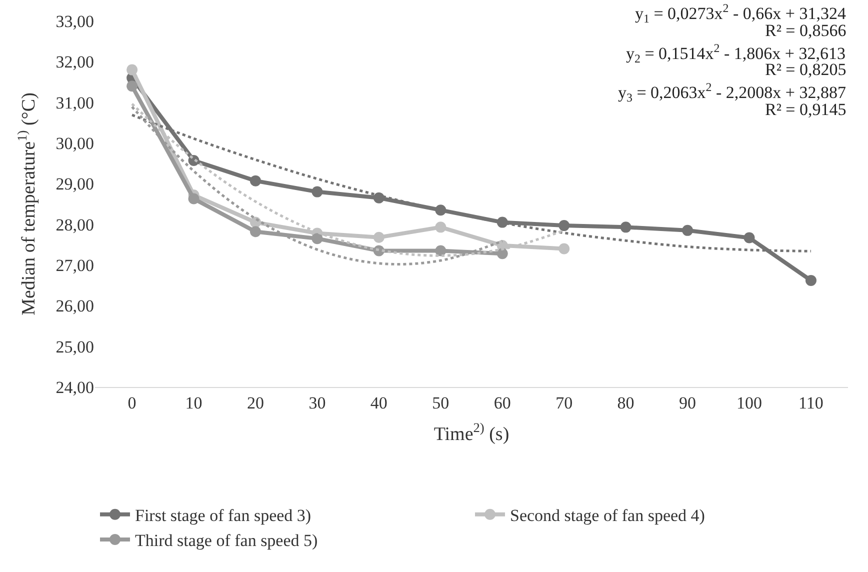  What do you see at coordinates (75, 265) in the screenshot?
I see `y-tick-label: 27,00` at bounding box center [75, 265].